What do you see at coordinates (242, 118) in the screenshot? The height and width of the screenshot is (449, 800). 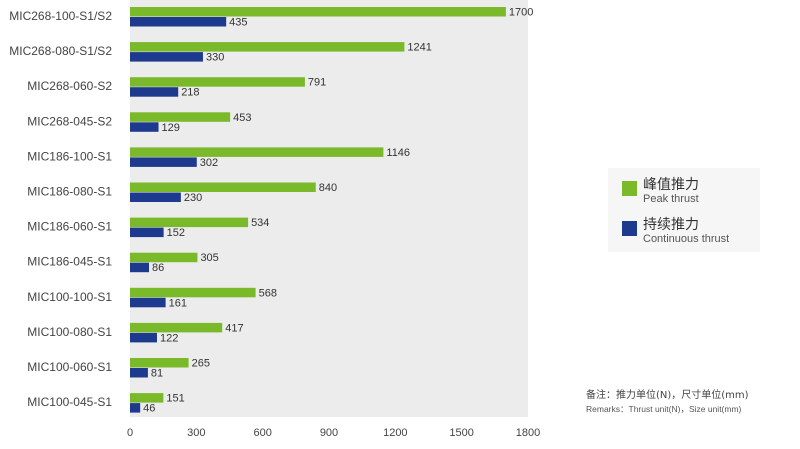 I see `data-label-peak: 453` at bounding box center [242, 118].